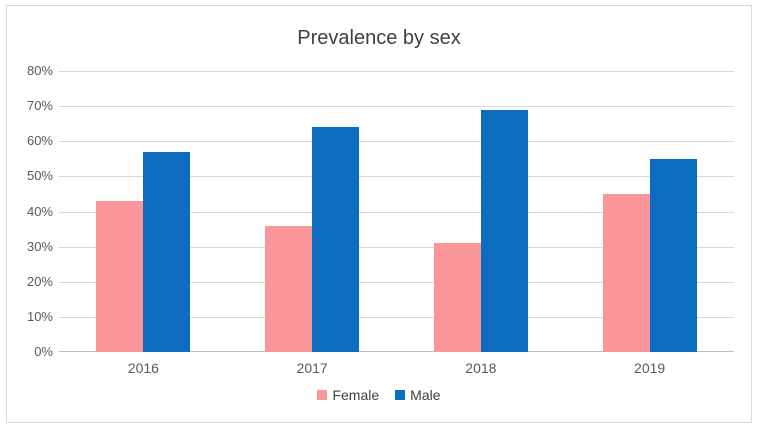  What do you see at coordinates (504, 230) in the screenshot?
I see `bar-male-2018` at bounding box center [504, 230].